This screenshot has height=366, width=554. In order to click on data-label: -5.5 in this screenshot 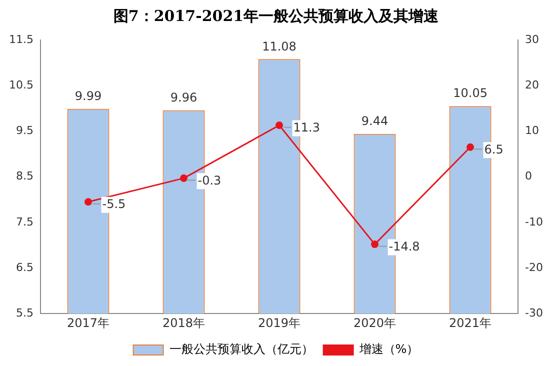, I will do `click(114, 204)`.